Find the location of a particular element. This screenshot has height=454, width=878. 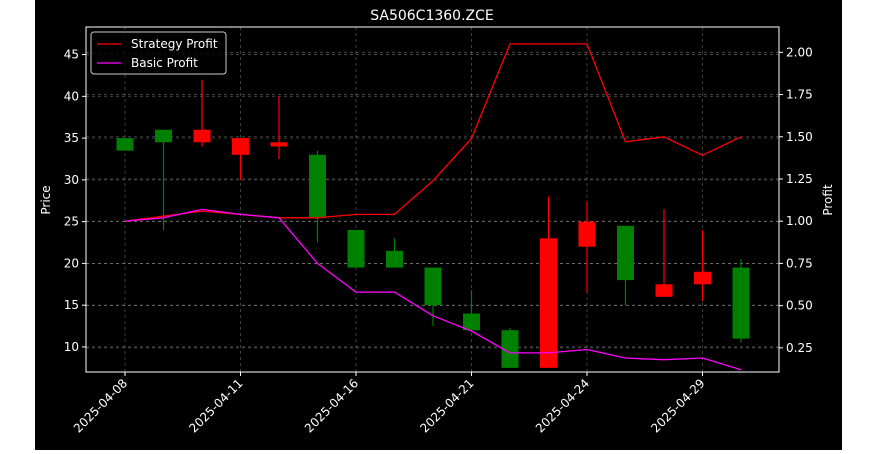

y-tick-label: 25 is located at coordinates (71, 222).